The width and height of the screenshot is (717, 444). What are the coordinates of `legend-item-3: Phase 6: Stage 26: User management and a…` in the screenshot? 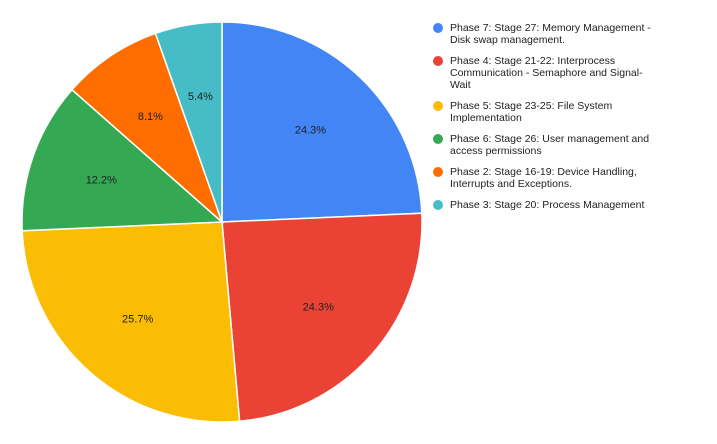 It's located at (571, 145).